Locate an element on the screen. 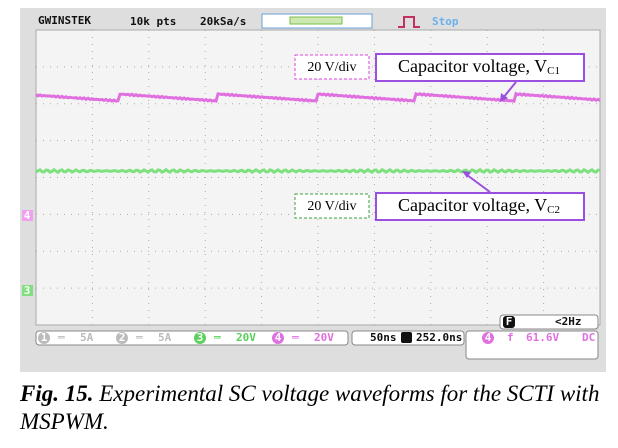  ch4-marker-label: 4 is located at coordinates (27, 215).